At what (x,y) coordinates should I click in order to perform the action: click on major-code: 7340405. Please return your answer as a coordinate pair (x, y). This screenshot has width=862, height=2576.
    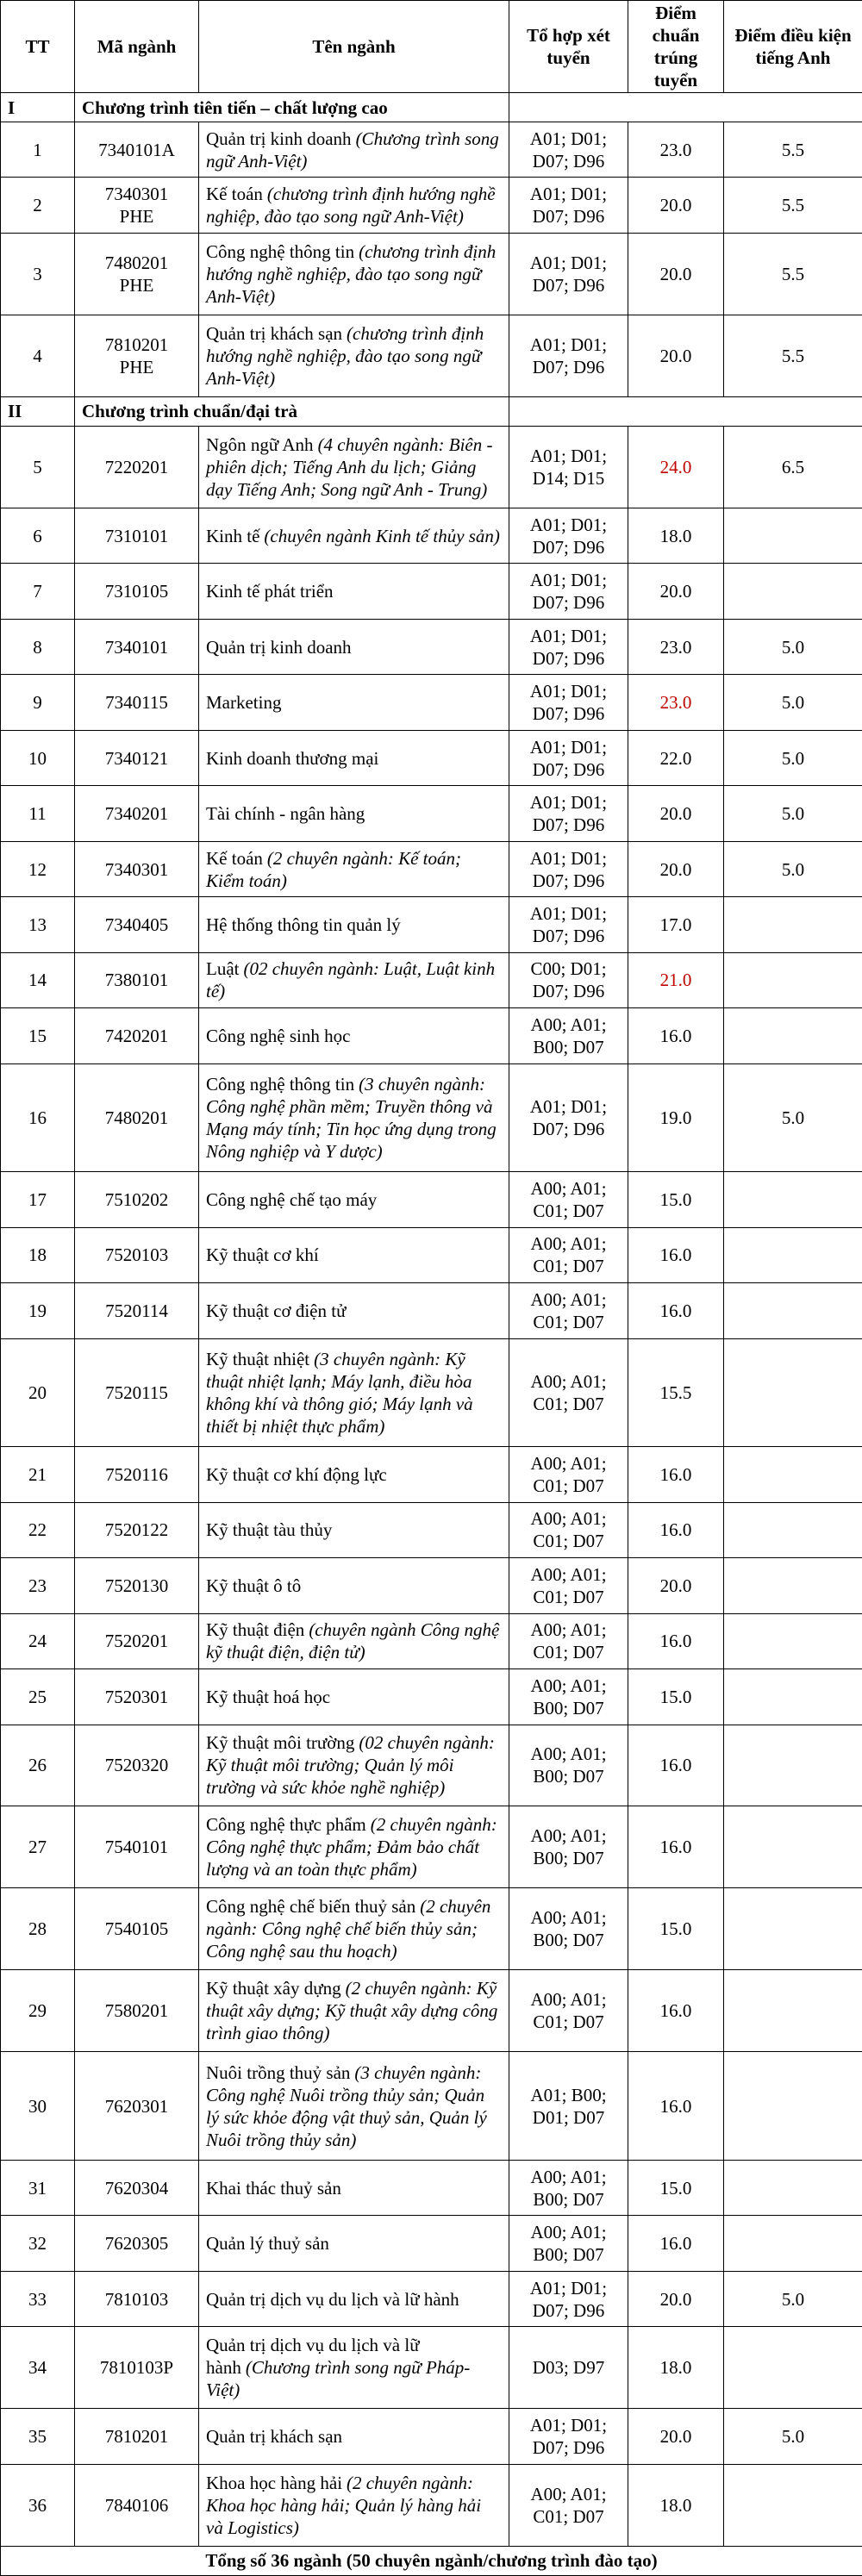
    Looking at the image, I should click on (136, 924).